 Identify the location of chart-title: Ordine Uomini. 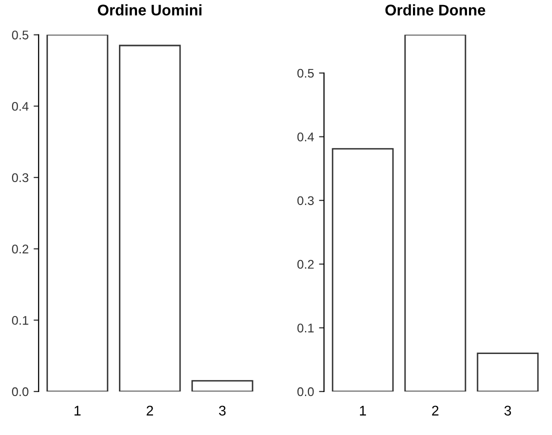
(150, 10).